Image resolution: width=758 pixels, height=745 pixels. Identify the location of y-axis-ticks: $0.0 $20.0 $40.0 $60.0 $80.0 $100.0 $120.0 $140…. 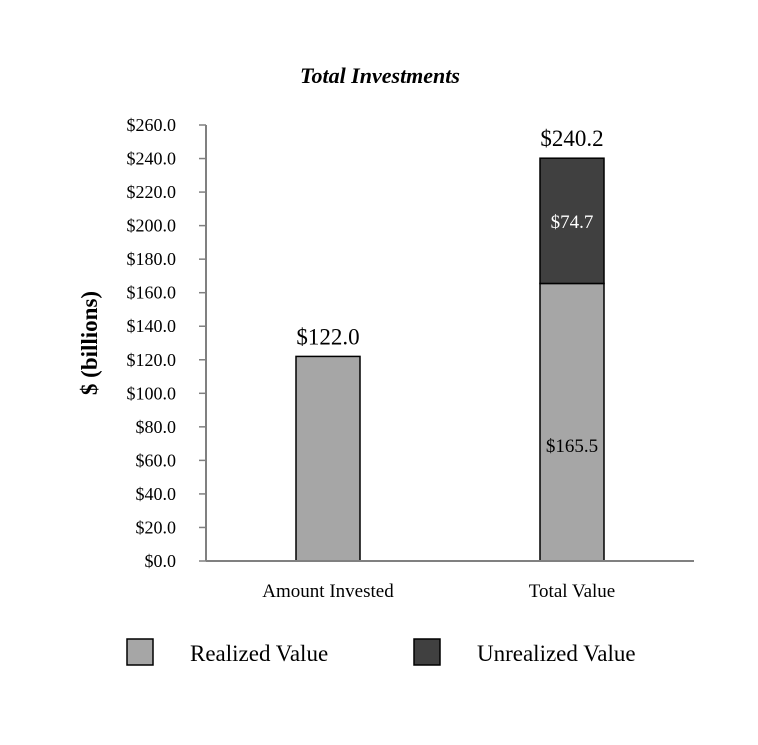
(166, 343).